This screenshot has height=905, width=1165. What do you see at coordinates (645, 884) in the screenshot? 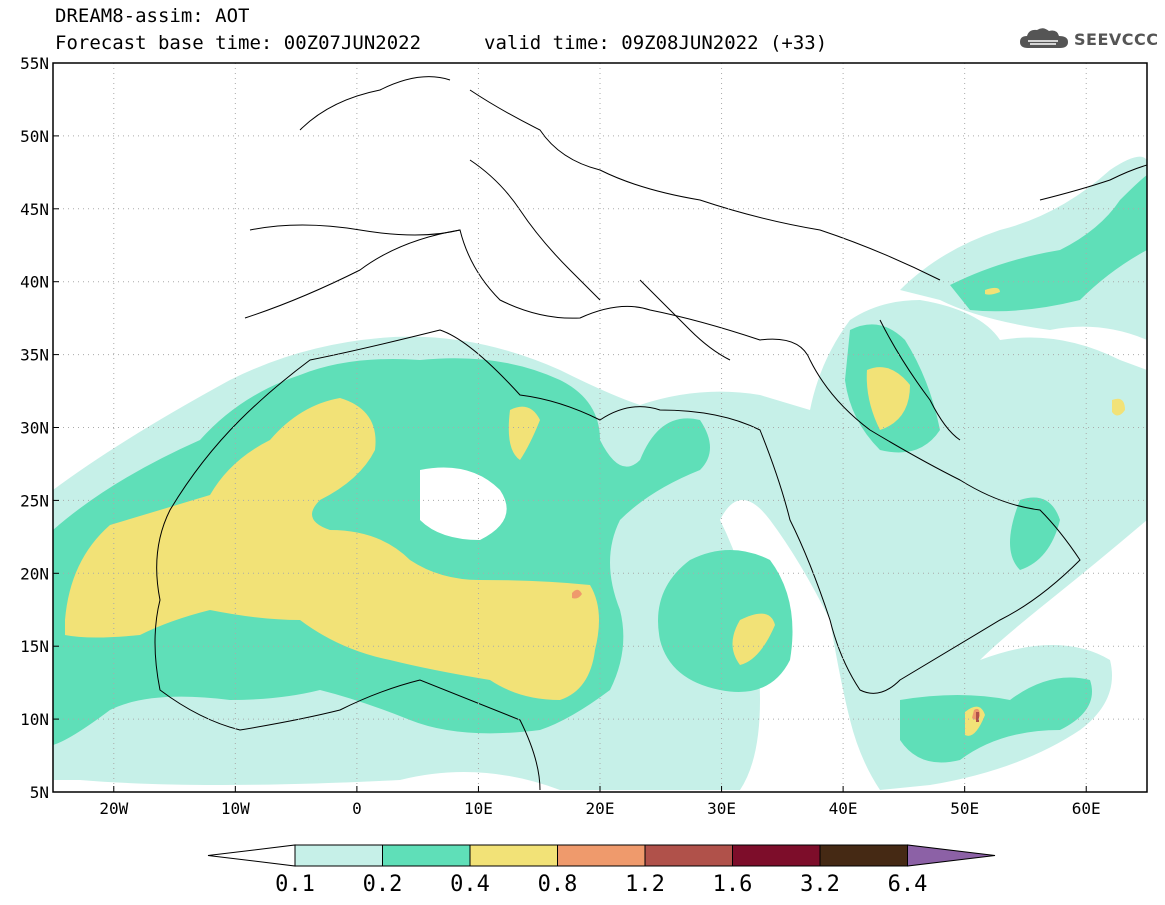
I see `colorbar-label: 1.2` at bounding box center [645, 884].